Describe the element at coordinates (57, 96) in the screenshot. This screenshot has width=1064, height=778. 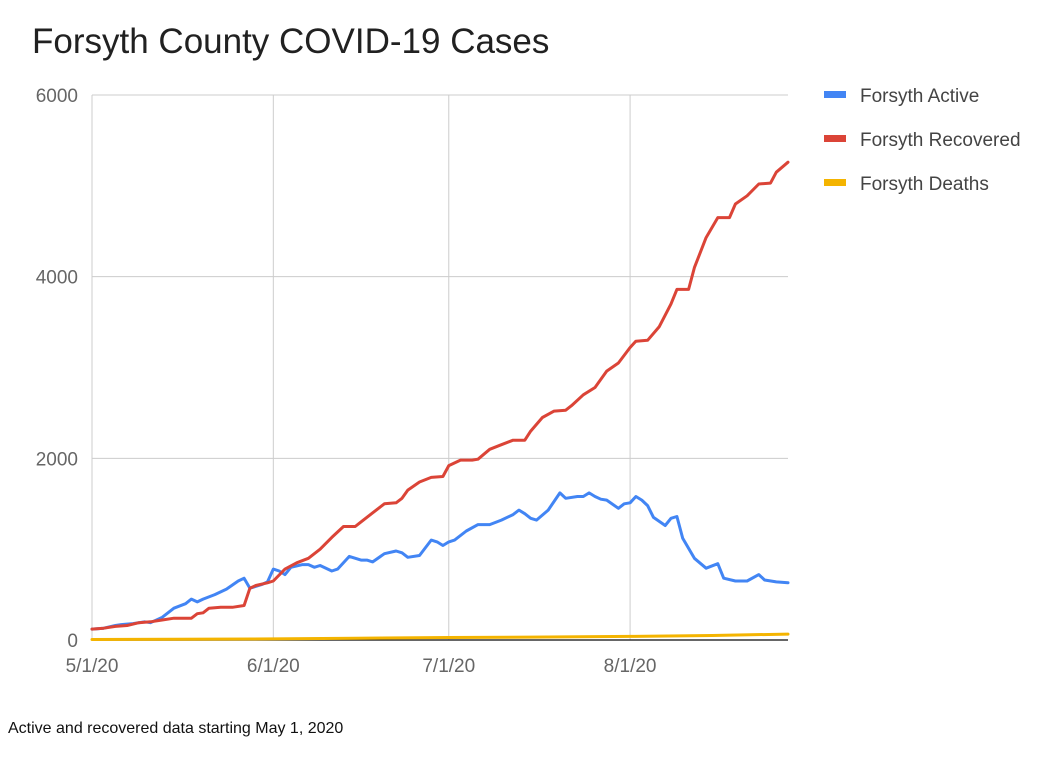
I see `y-tick-label: 6000` at that location.